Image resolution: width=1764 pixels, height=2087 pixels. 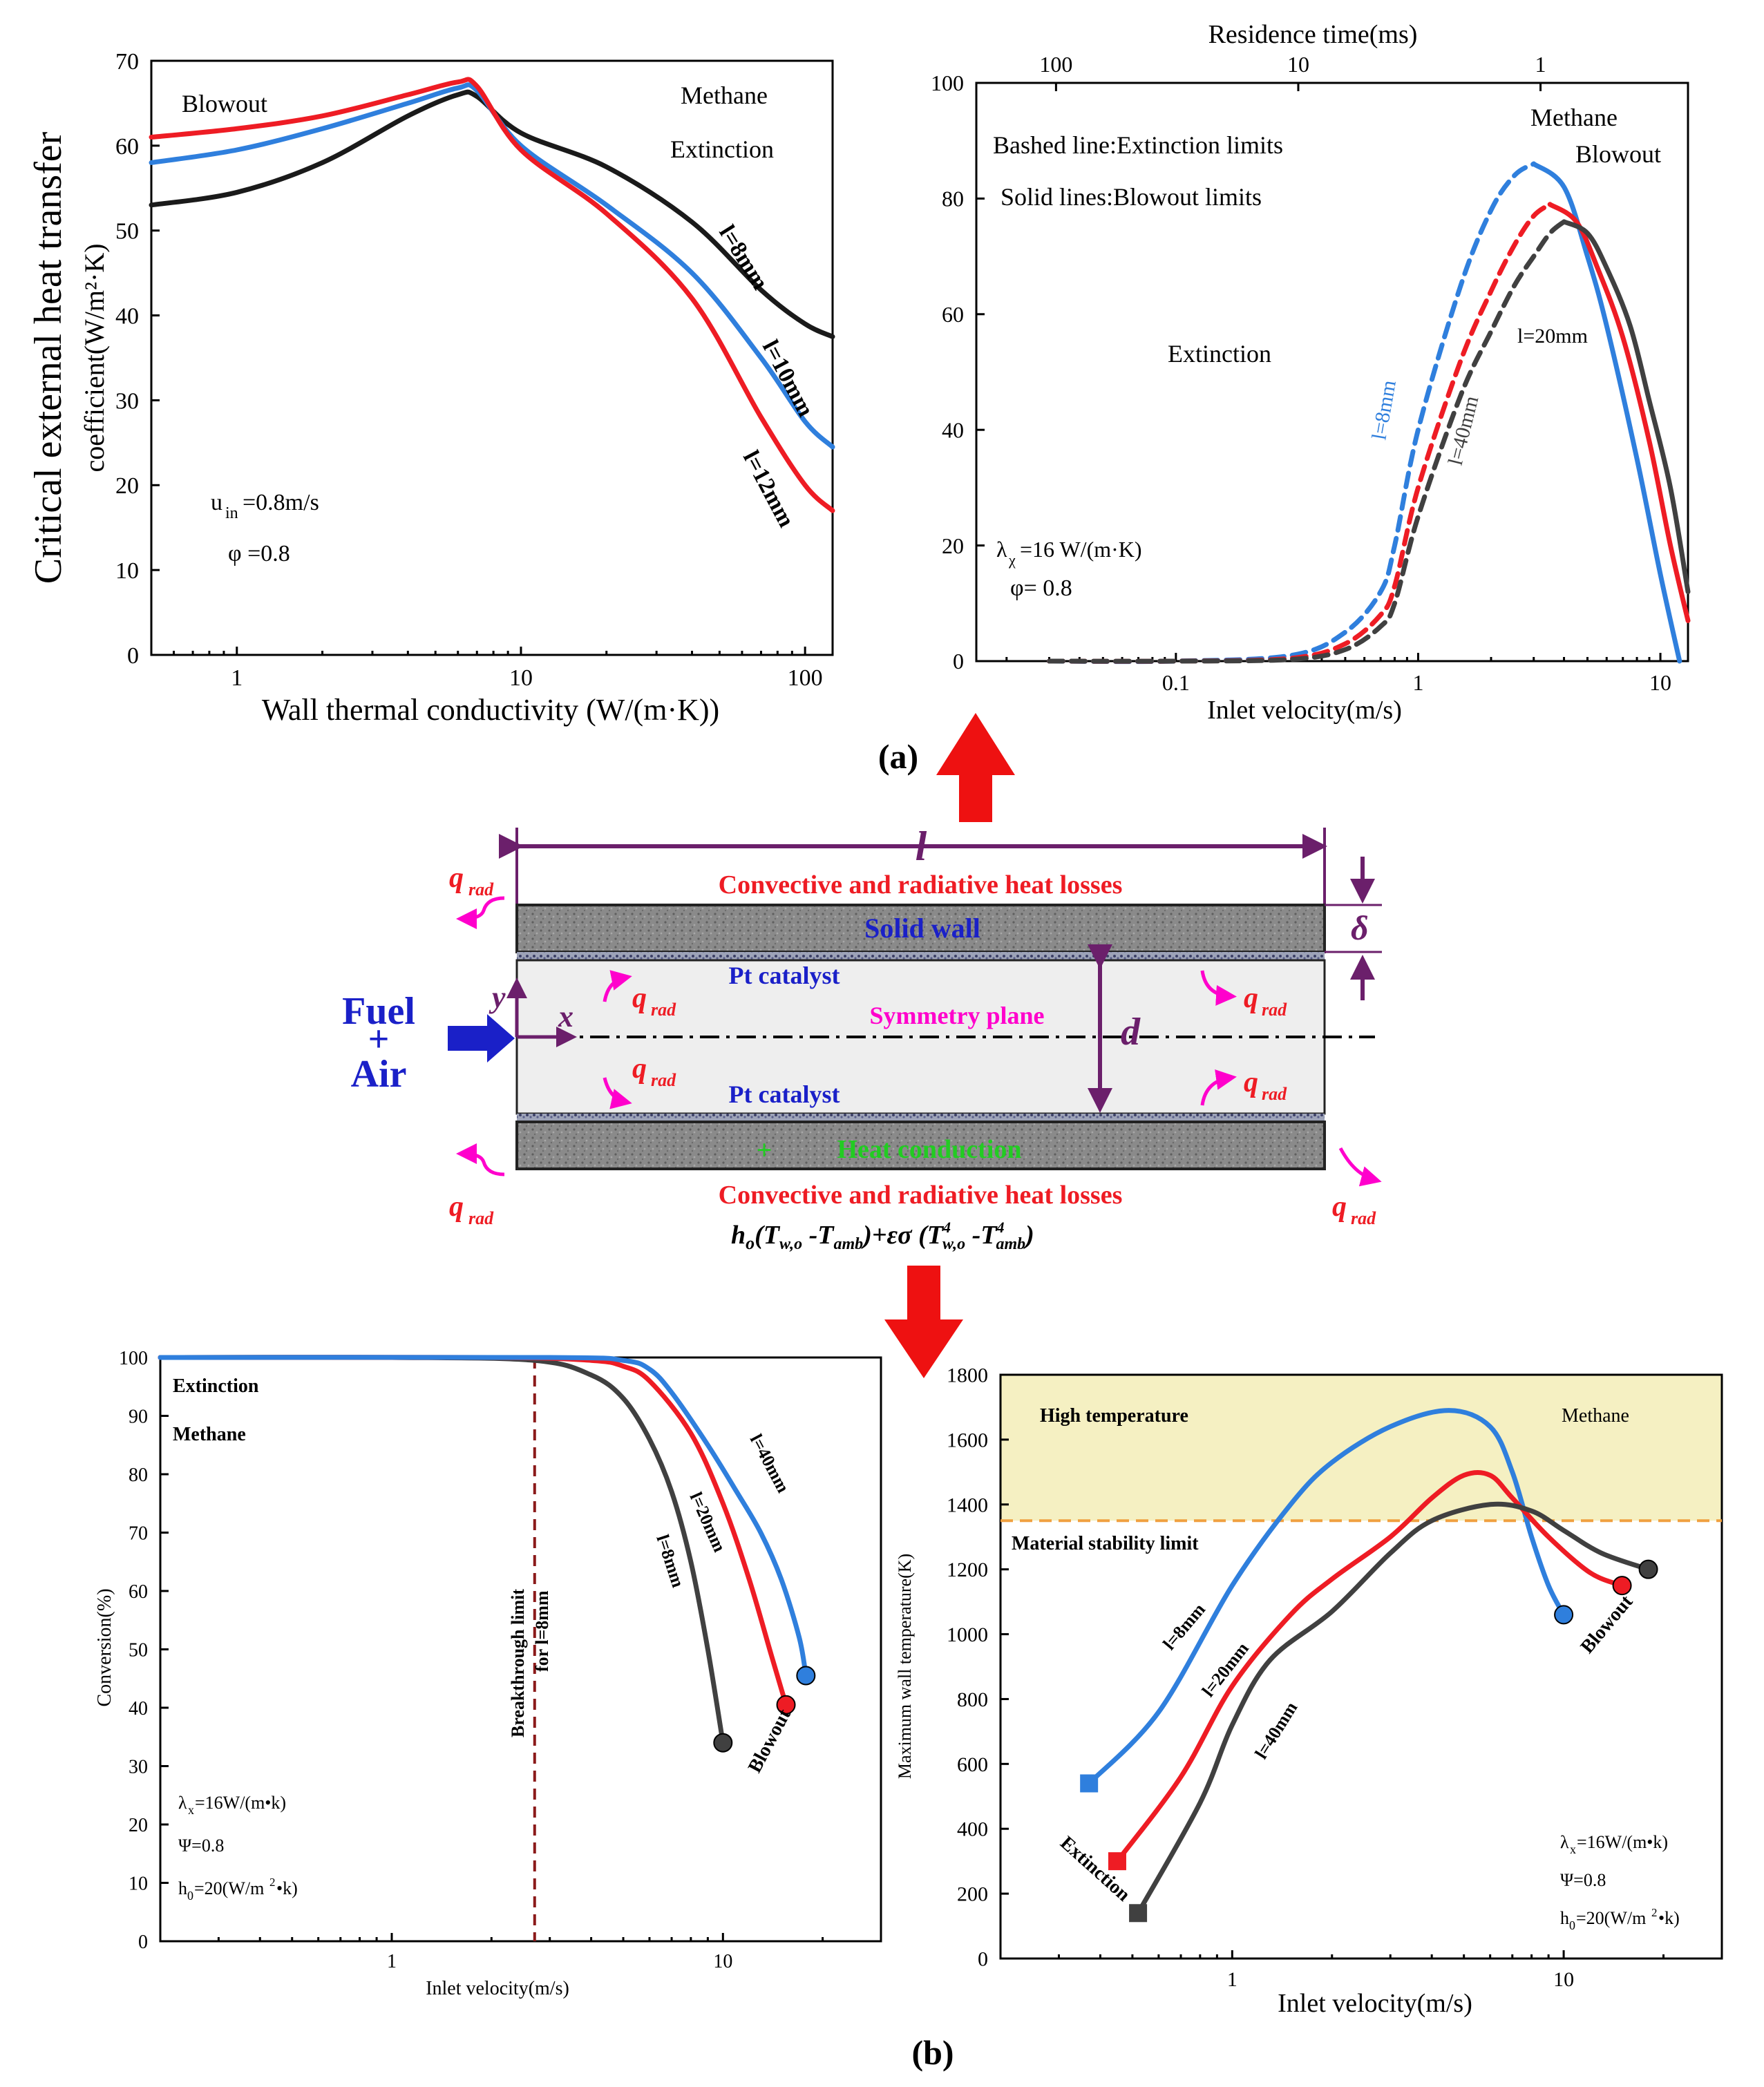 What do you see at coordinates (241, 1803) in the screenshot?
I see `lambda-value: =16W/(m•k)` at bounding box center [241, 1803].